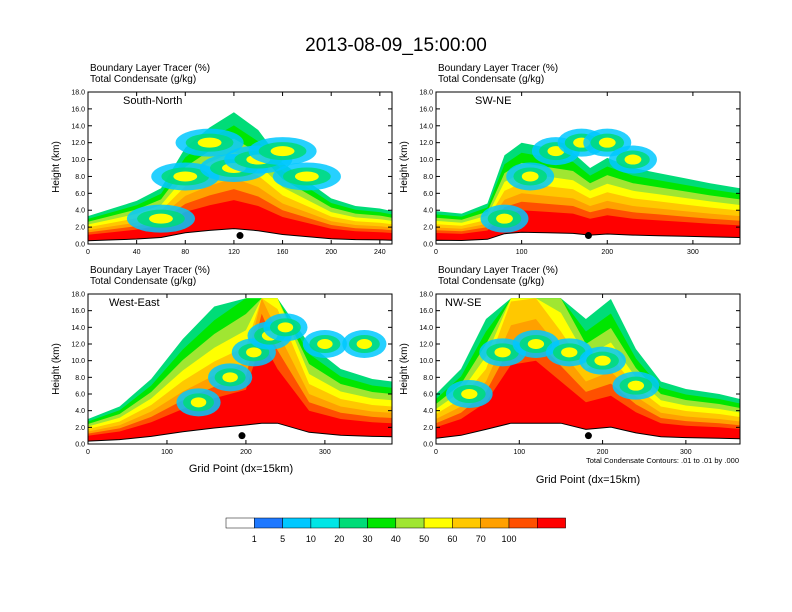 The image size is (792, 612). What do you see at coordinates (137, 252) in the screenshot?
I see `x-tick-label: 40` at bounding box center [137, 252].